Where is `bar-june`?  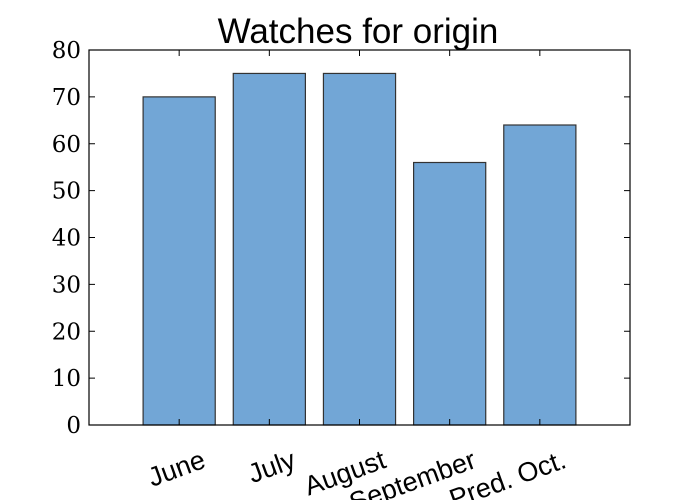 bar-june is located at coordinates (179, 261).